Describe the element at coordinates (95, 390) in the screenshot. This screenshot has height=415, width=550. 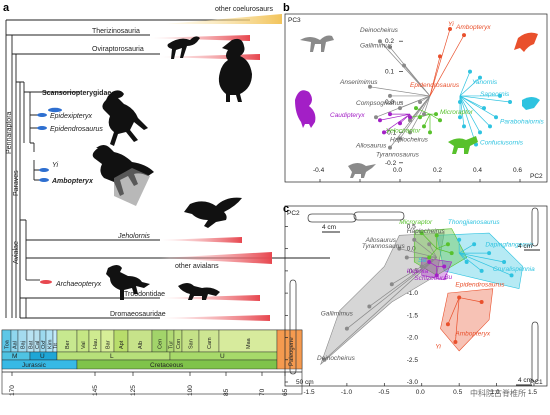
I see `age-label: 145` at that location.